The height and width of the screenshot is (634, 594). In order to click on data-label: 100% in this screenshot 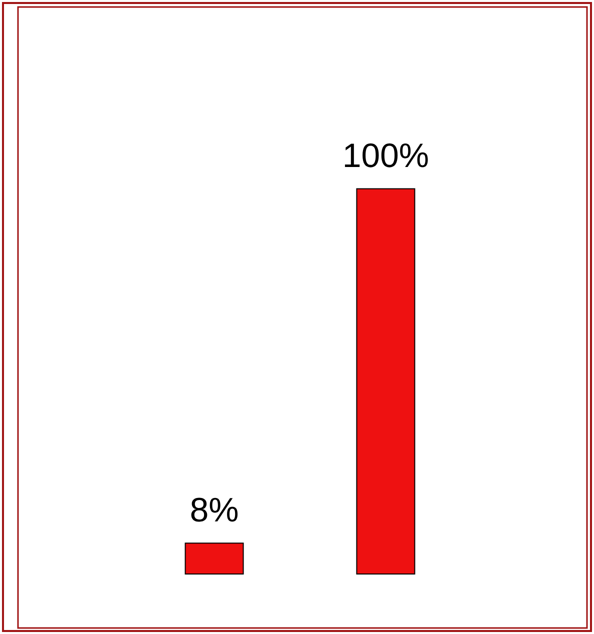, I will do `click(386, 155)`.